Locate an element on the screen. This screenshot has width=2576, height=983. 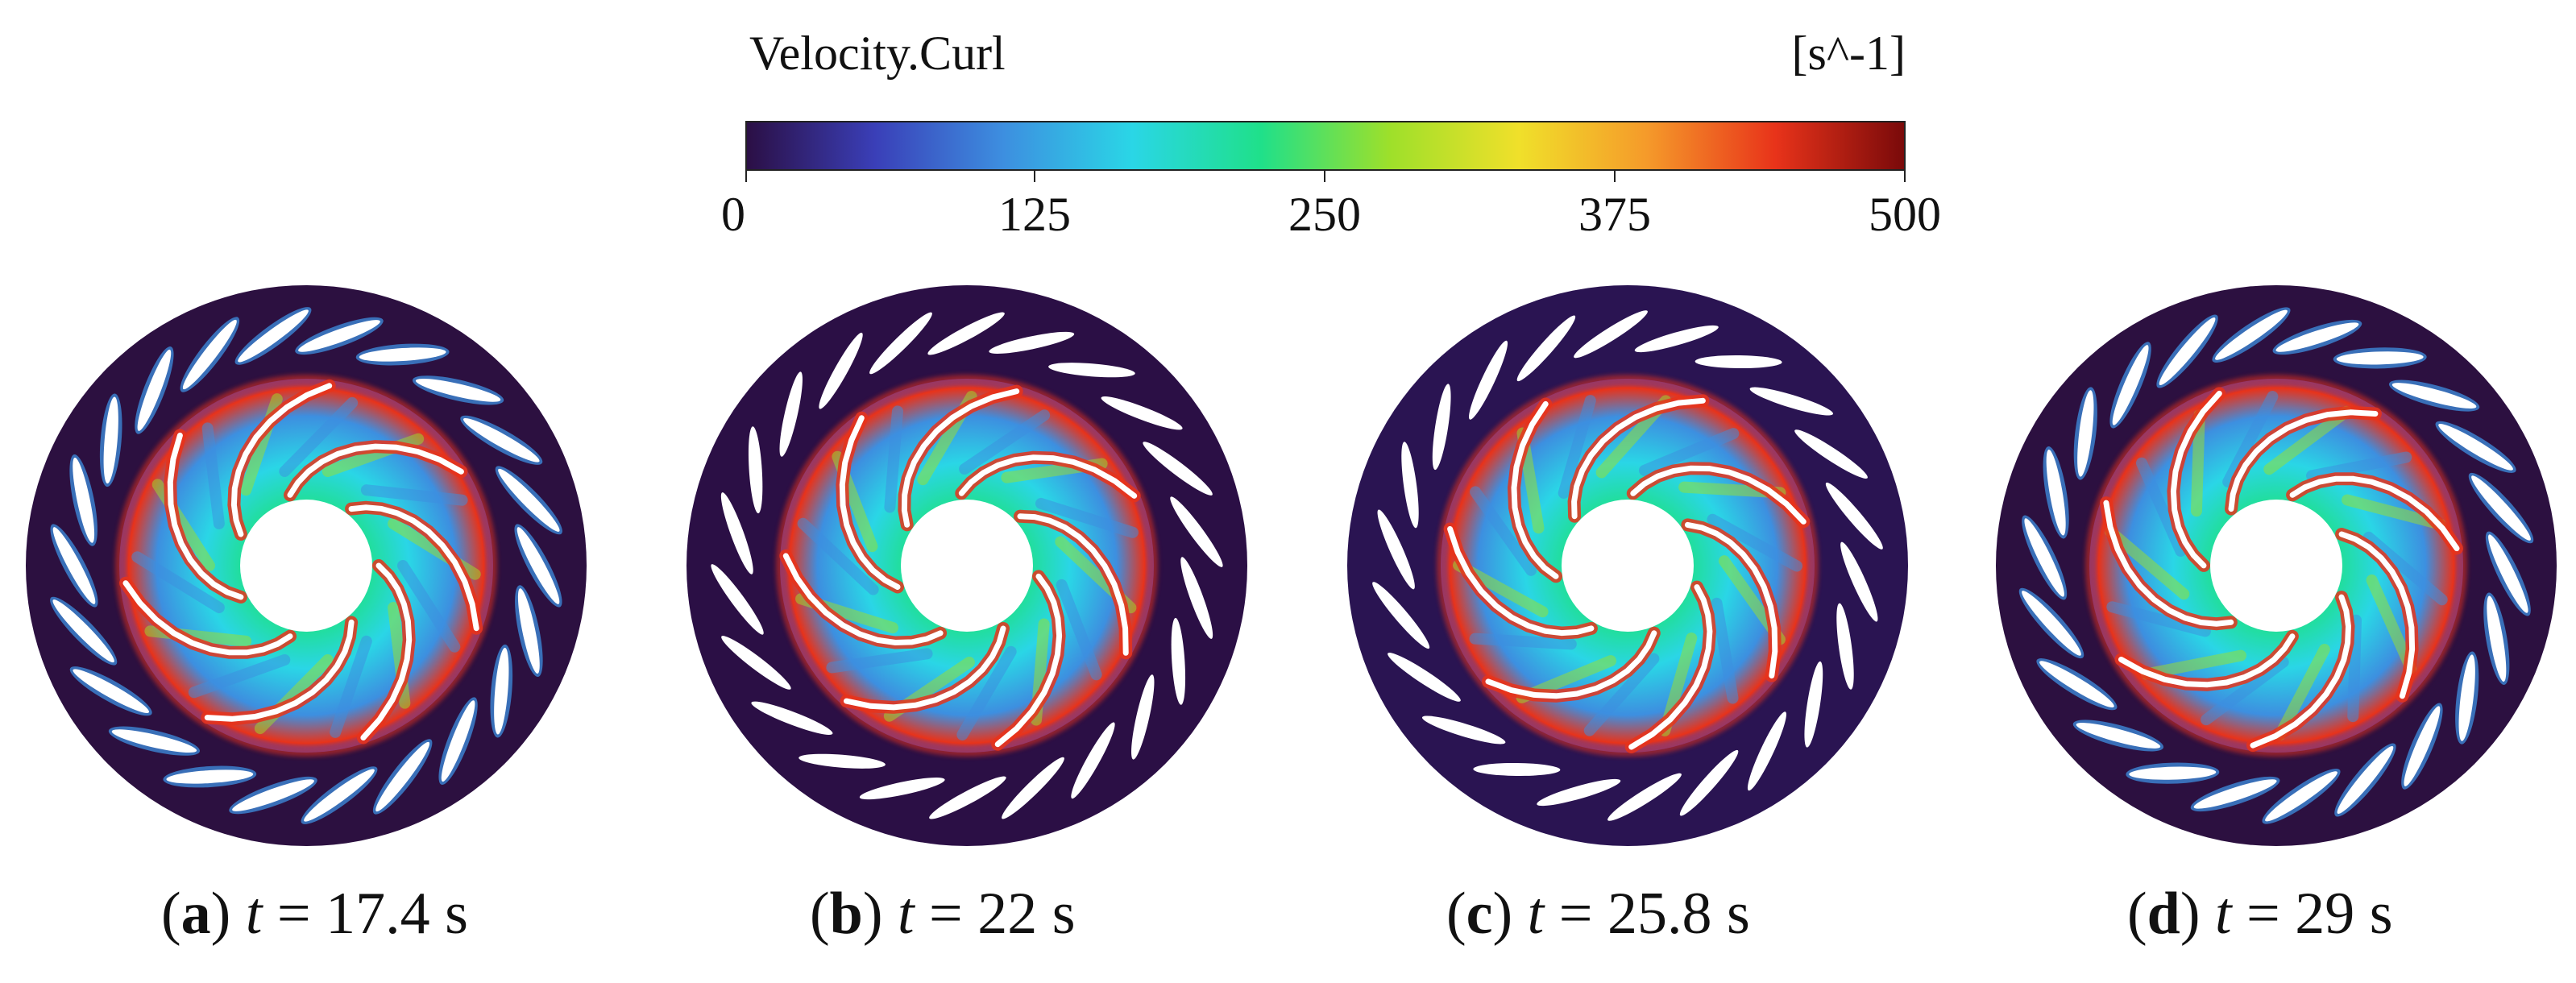
contour-panel-d is located at coordinates (2276, 566).